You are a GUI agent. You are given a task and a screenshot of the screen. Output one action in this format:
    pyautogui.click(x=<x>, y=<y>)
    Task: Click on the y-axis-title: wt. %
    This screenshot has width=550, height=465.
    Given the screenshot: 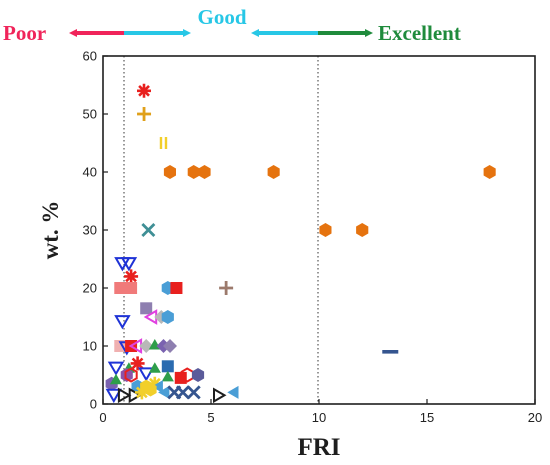 What is the action you would take?
    pyautogui.click(x=50, y=230)
    